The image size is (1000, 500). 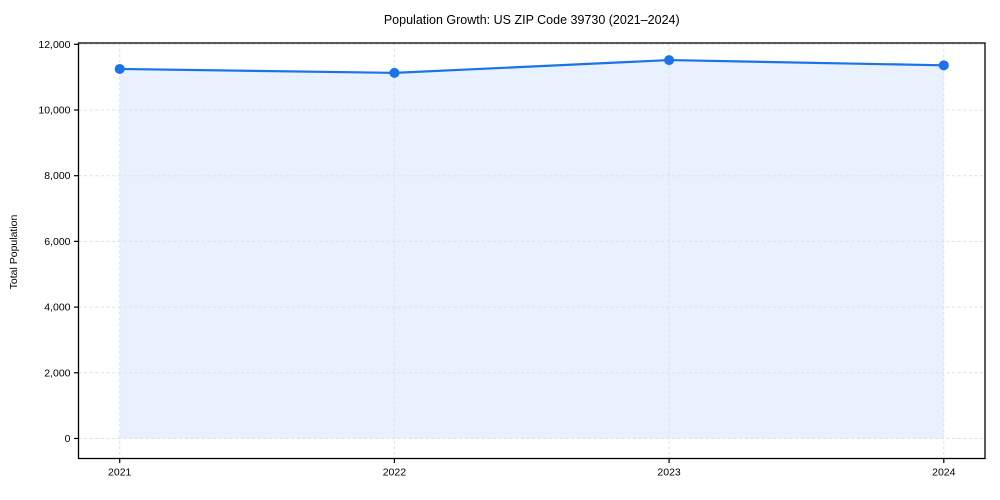 What do you see at coordinates (394, 72) in the screenshot?
I see `data-point-2022` at bounding box center [394, 72].